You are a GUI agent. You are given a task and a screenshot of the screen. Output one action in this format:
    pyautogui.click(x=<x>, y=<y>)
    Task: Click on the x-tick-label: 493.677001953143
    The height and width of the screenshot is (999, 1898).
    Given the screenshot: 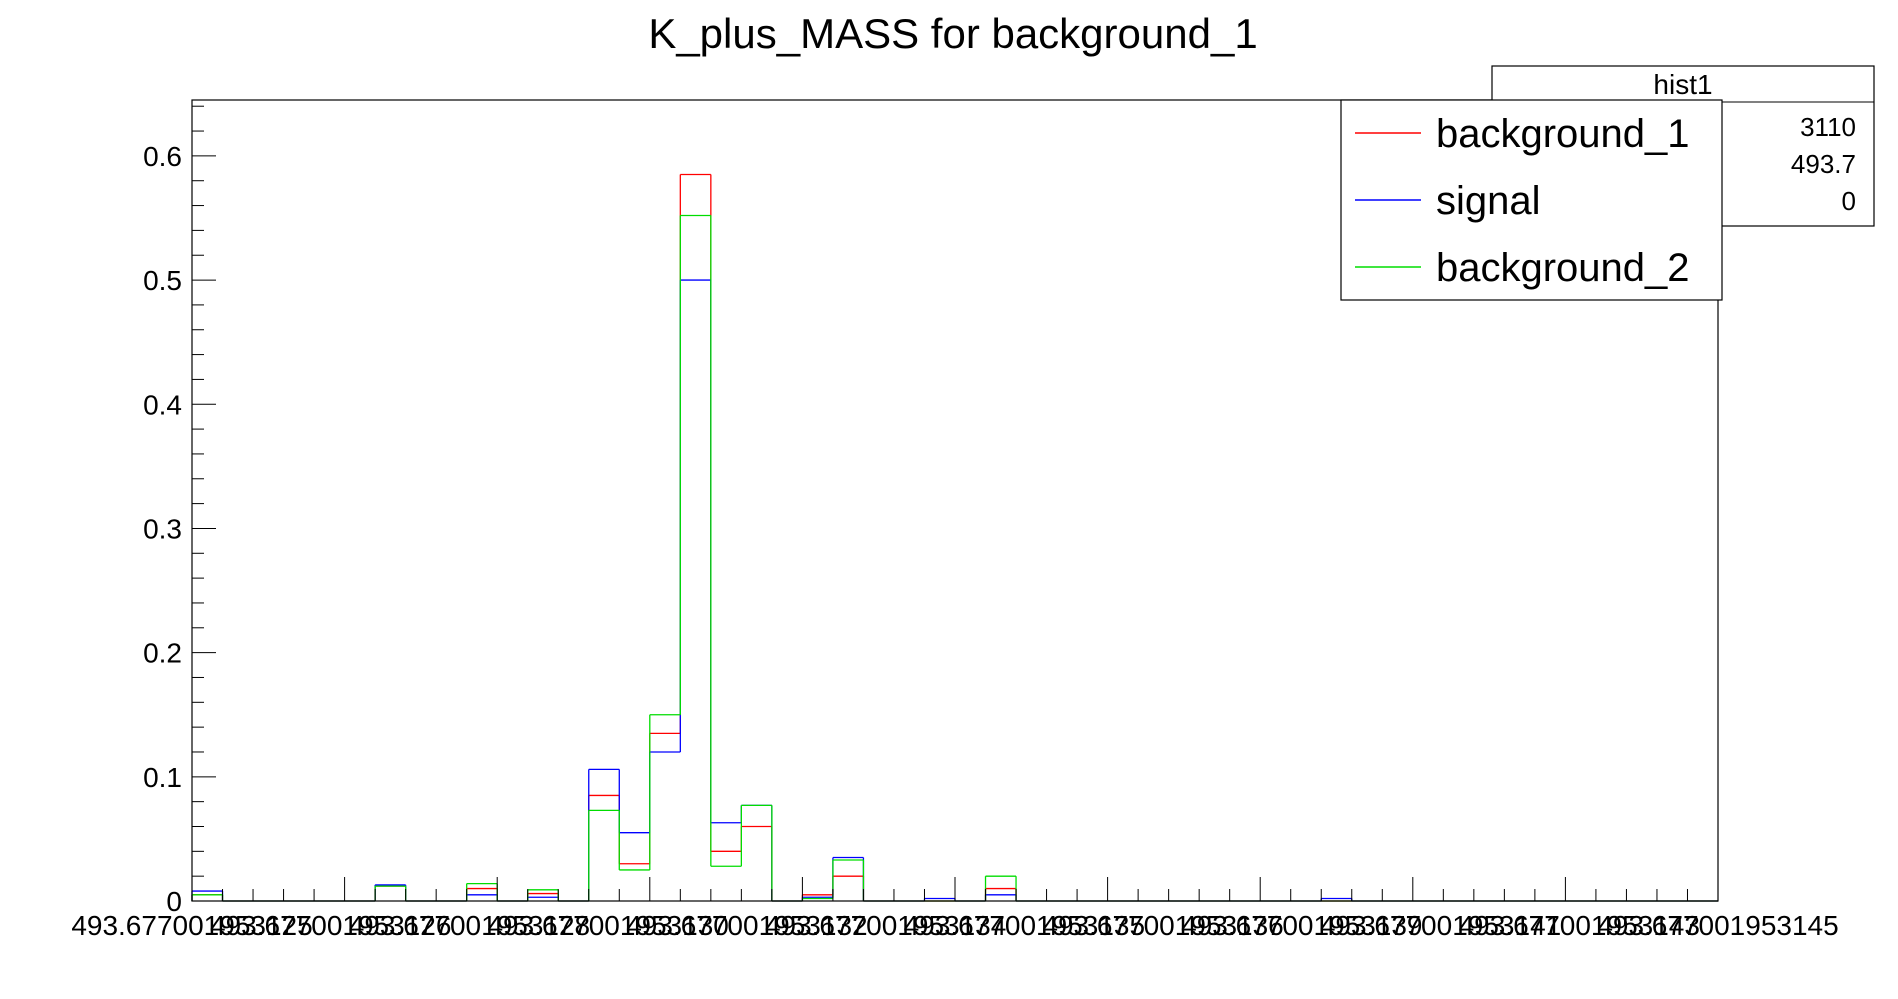 What is the action you would take?
    pyautogui.click(x=1579, y=925)
    